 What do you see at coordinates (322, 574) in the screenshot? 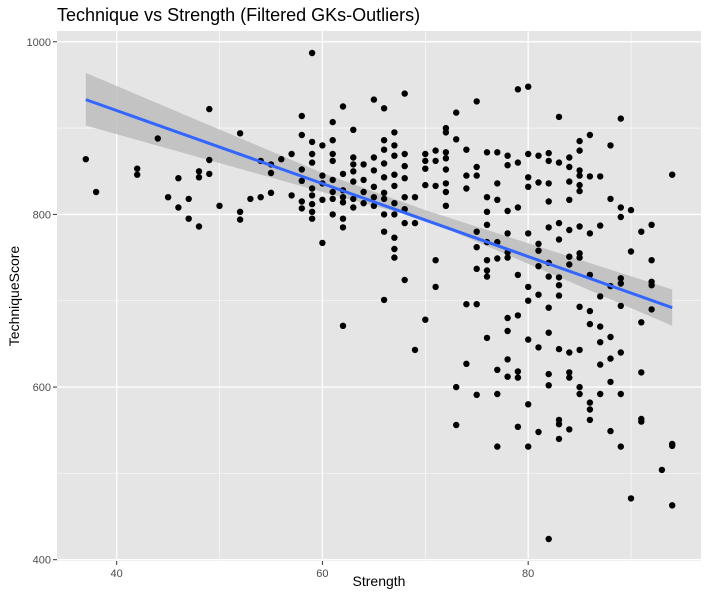
I see `x-tick-label: 60` at bounding box center [322, 574].